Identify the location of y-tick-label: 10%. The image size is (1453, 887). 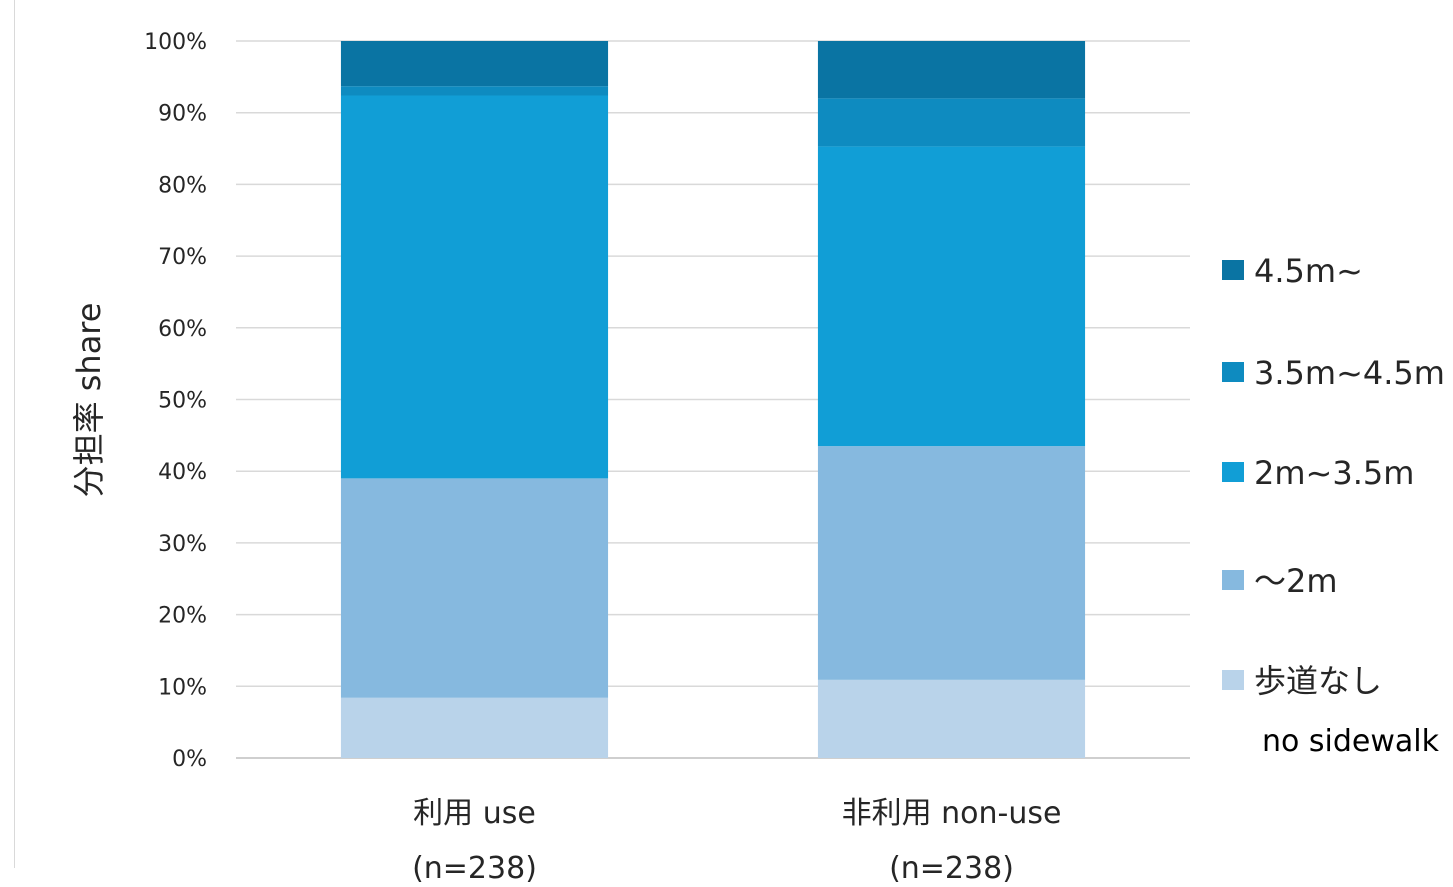
(182, 687).